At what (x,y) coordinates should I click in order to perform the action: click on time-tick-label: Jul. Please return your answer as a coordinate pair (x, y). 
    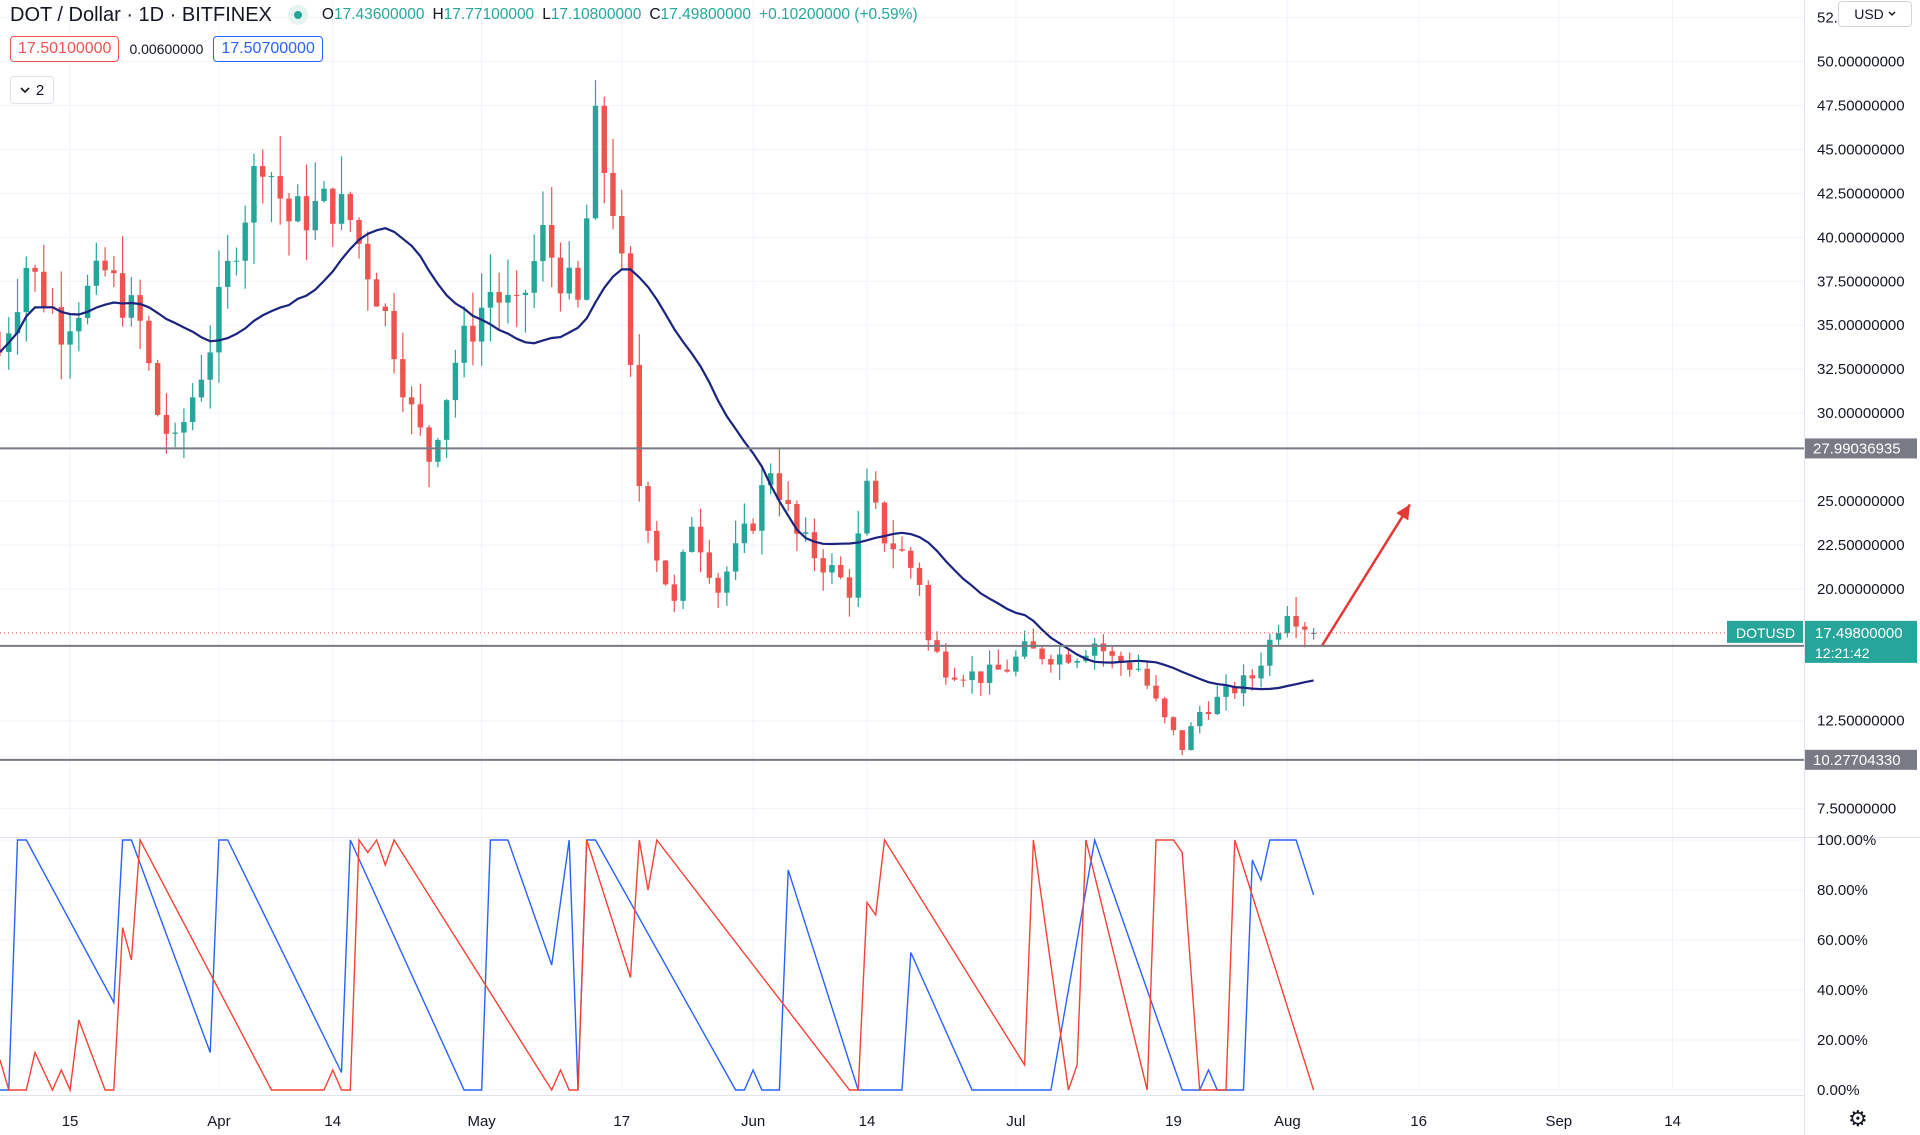
    Looking at the image, I should click on (1015, 1121).